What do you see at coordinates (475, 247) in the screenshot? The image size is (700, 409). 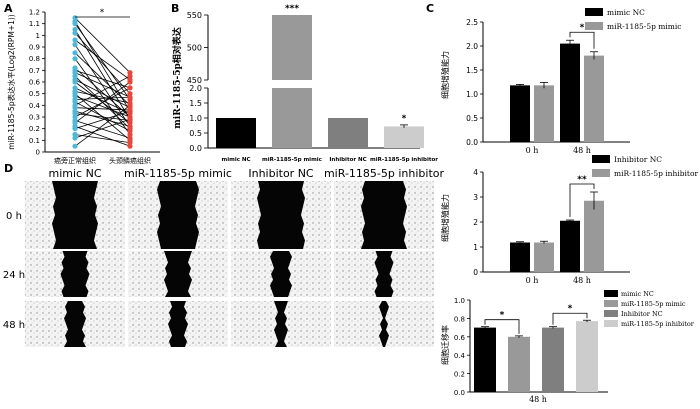 I see `panel-c-bottom-y-tick-label: 1` at bounding box center [475, 247].